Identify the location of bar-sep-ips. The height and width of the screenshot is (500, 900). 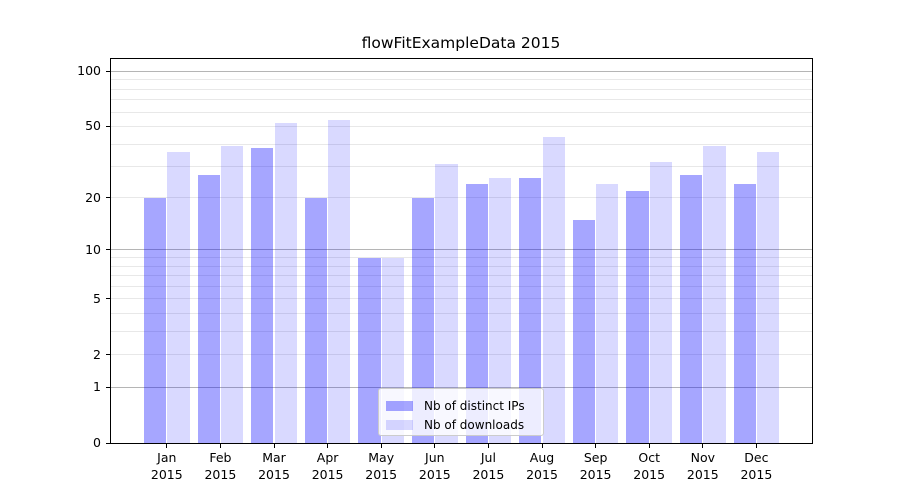
(583, 331).